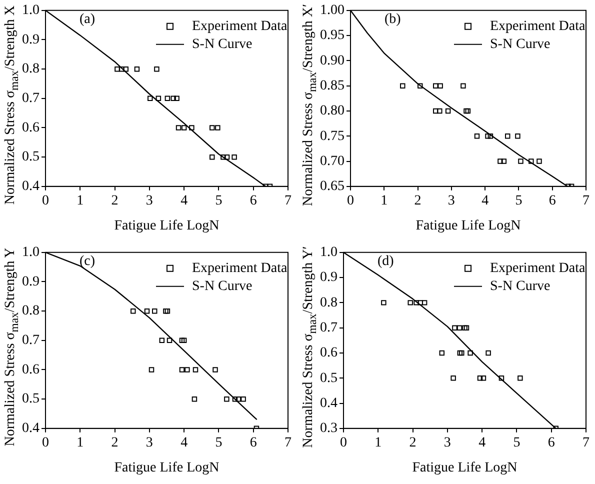 This screenshot has width=595, height=484. I want to click on y-tick-label: 0.80, so click(332, 111).